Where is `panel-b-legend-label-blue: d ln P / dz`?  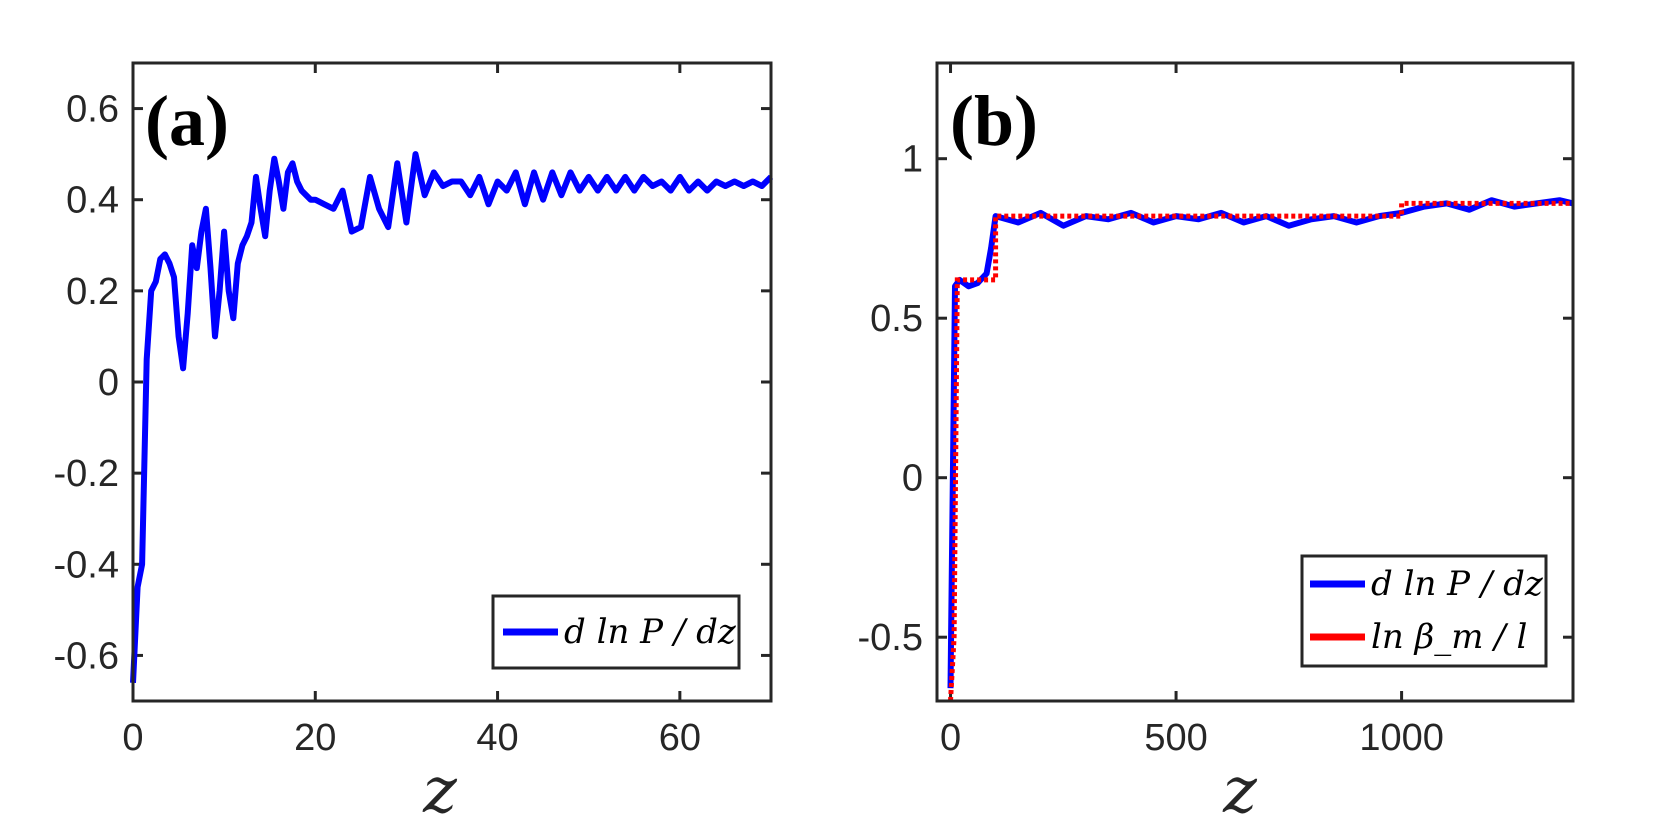
panel-b-legend-label-blue: d ln P / dz is located at coordinates (1457, 584).